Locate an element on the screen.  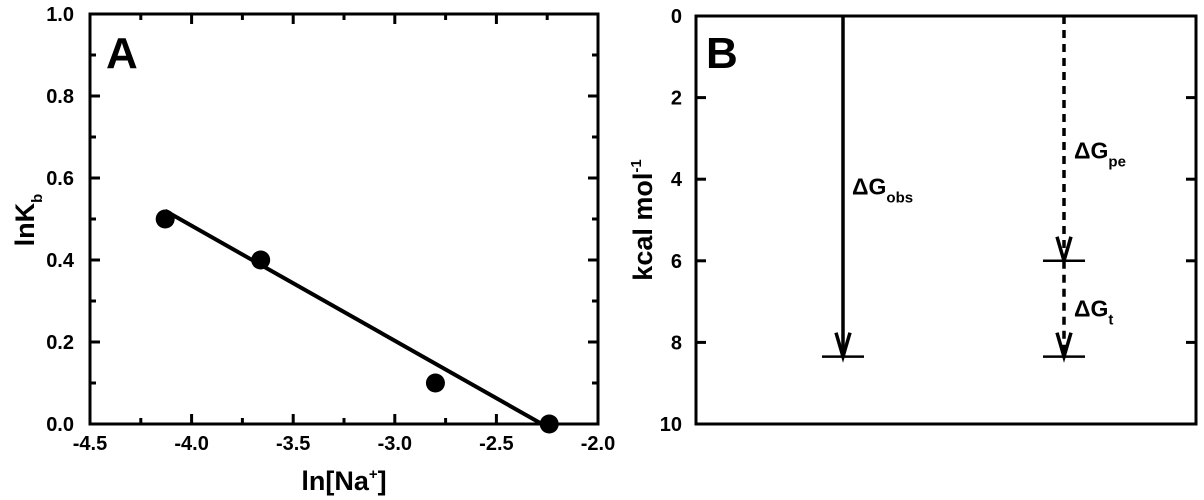
x-tick-label-a: -3.0 is located at coordinates (395, 444).